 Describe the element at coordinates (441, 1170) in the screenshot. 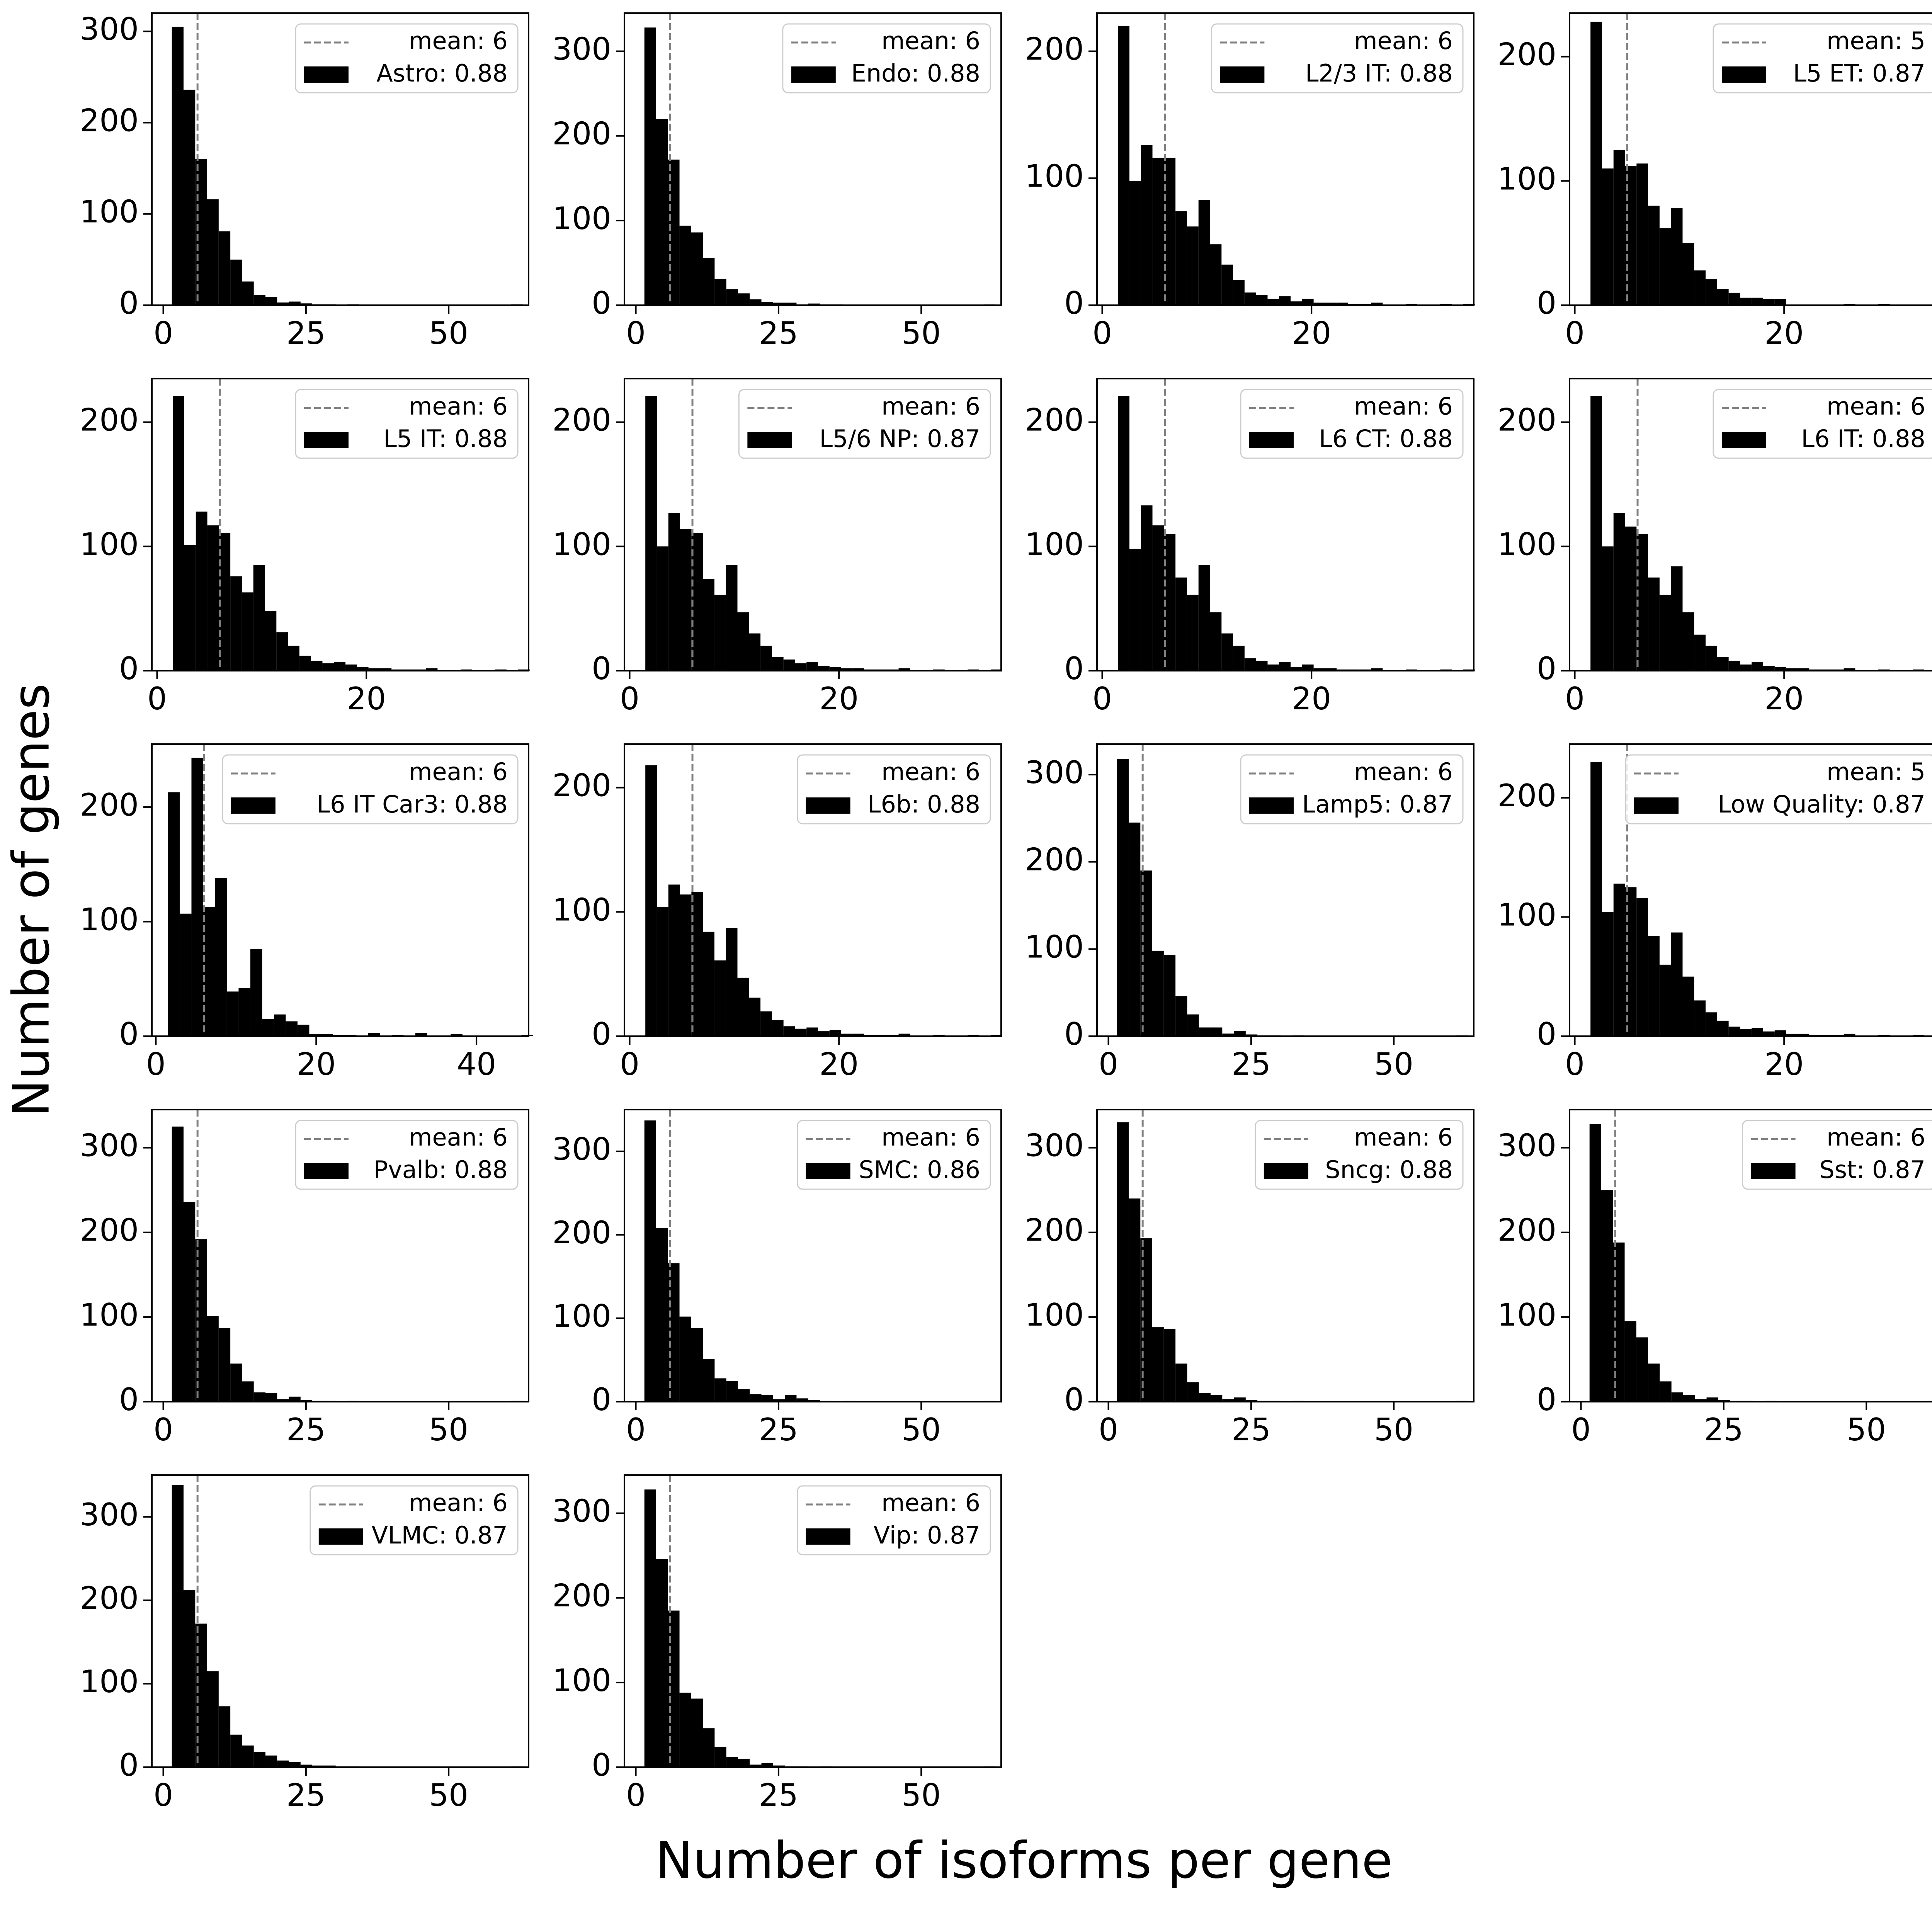

I see `legend-celltype-label: Pvalb: 0.88` at that location.